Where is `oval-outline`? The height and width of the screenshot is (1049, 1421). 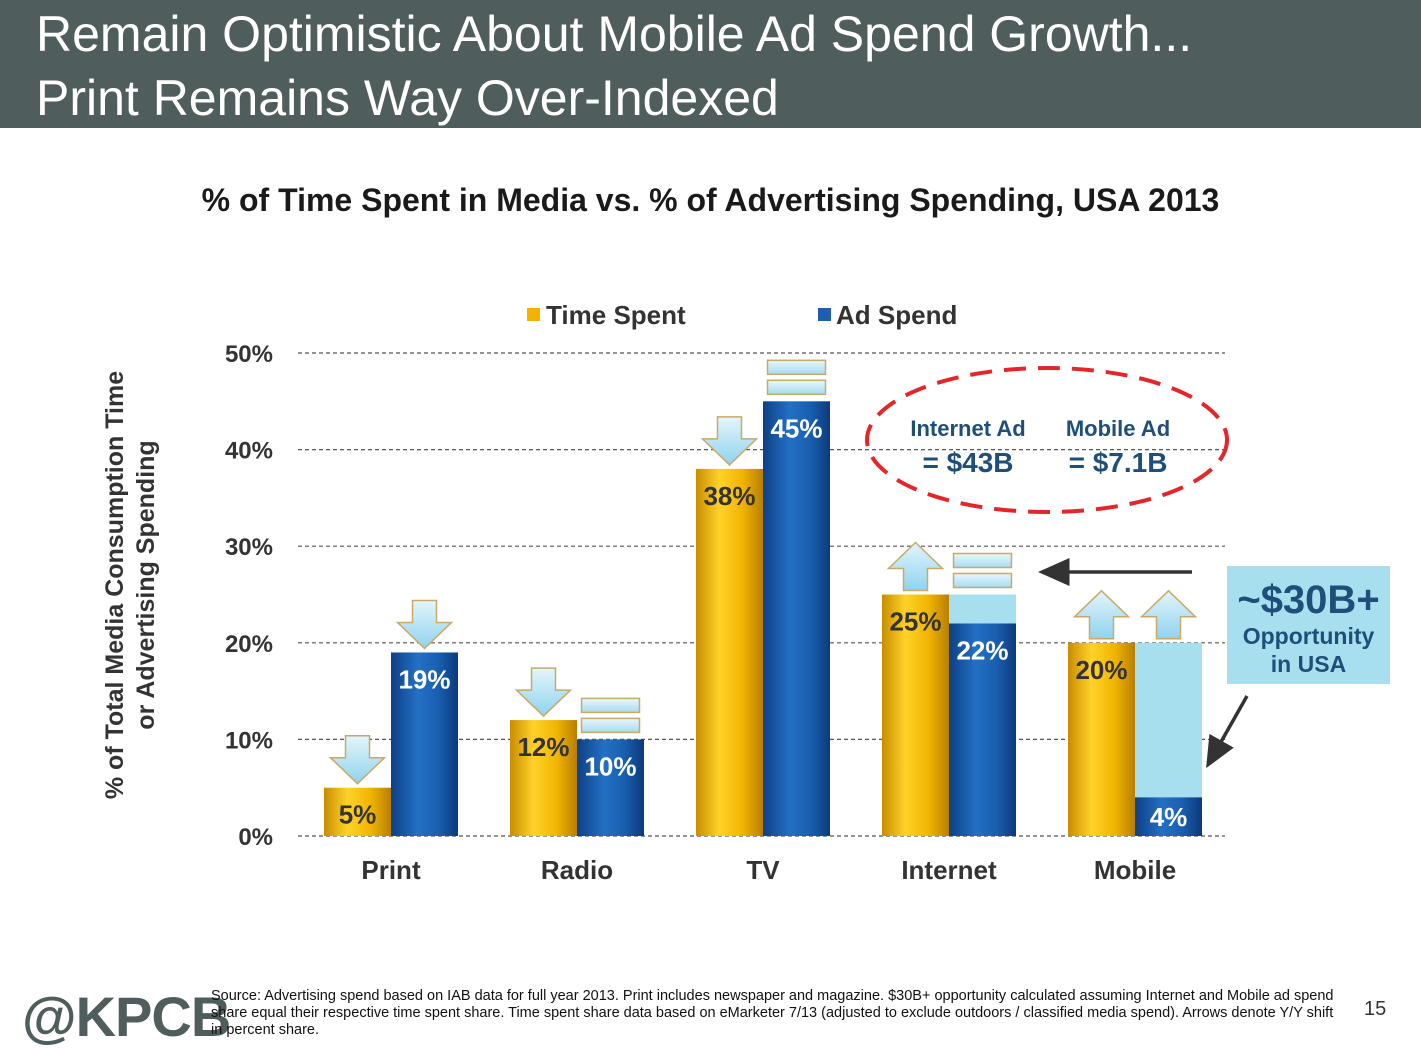
oval-outline is located at coordinates (1047, 440).